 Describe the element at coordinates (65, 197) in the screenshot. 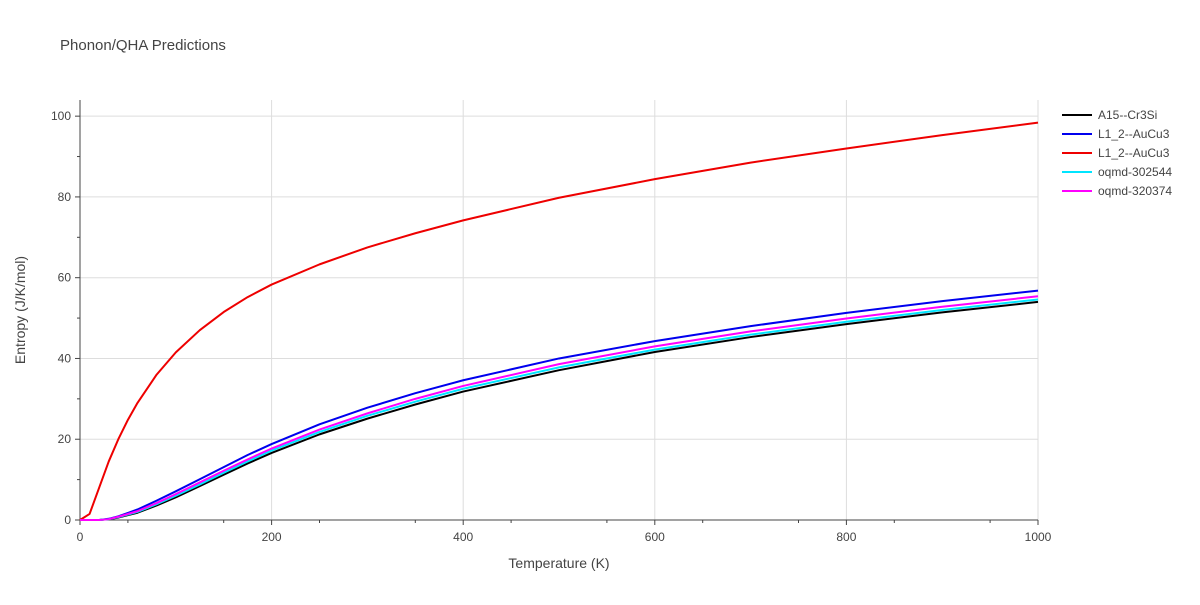

I see `y-tick-label: 80` at that location.